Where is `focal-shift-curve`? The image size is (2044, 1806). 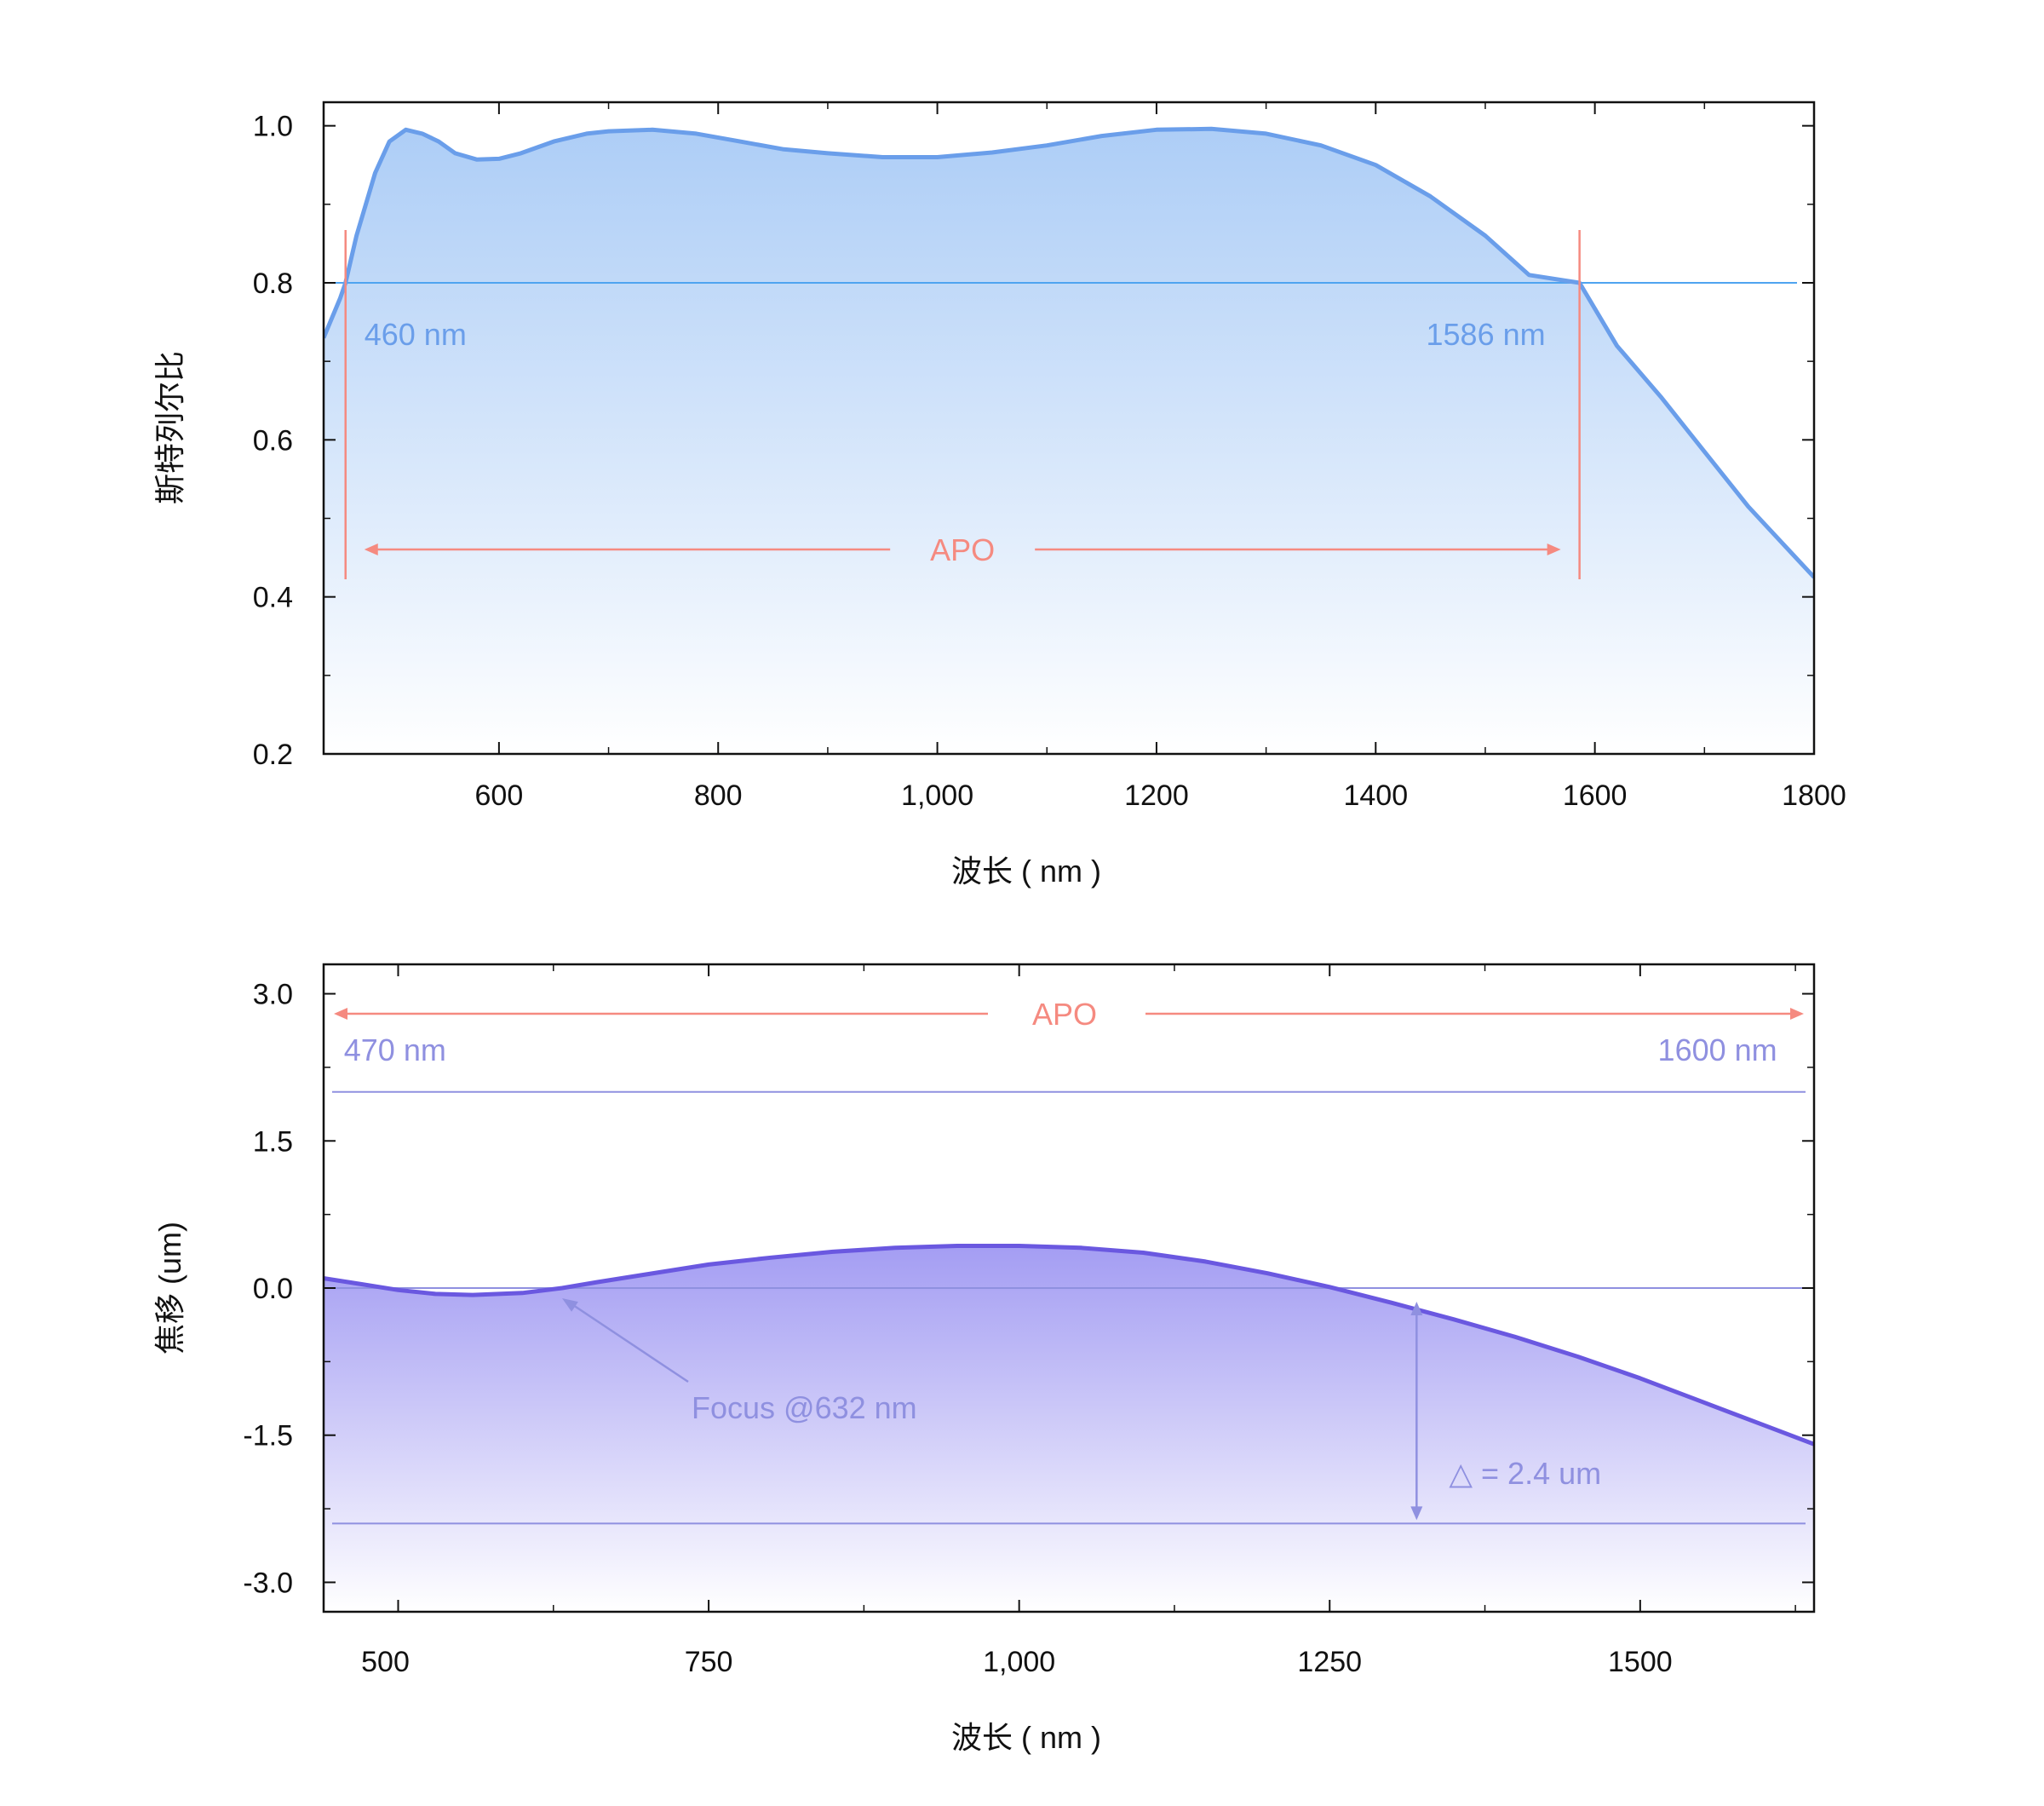
focal-shift-curve is located at coordinates (1069, 1345).